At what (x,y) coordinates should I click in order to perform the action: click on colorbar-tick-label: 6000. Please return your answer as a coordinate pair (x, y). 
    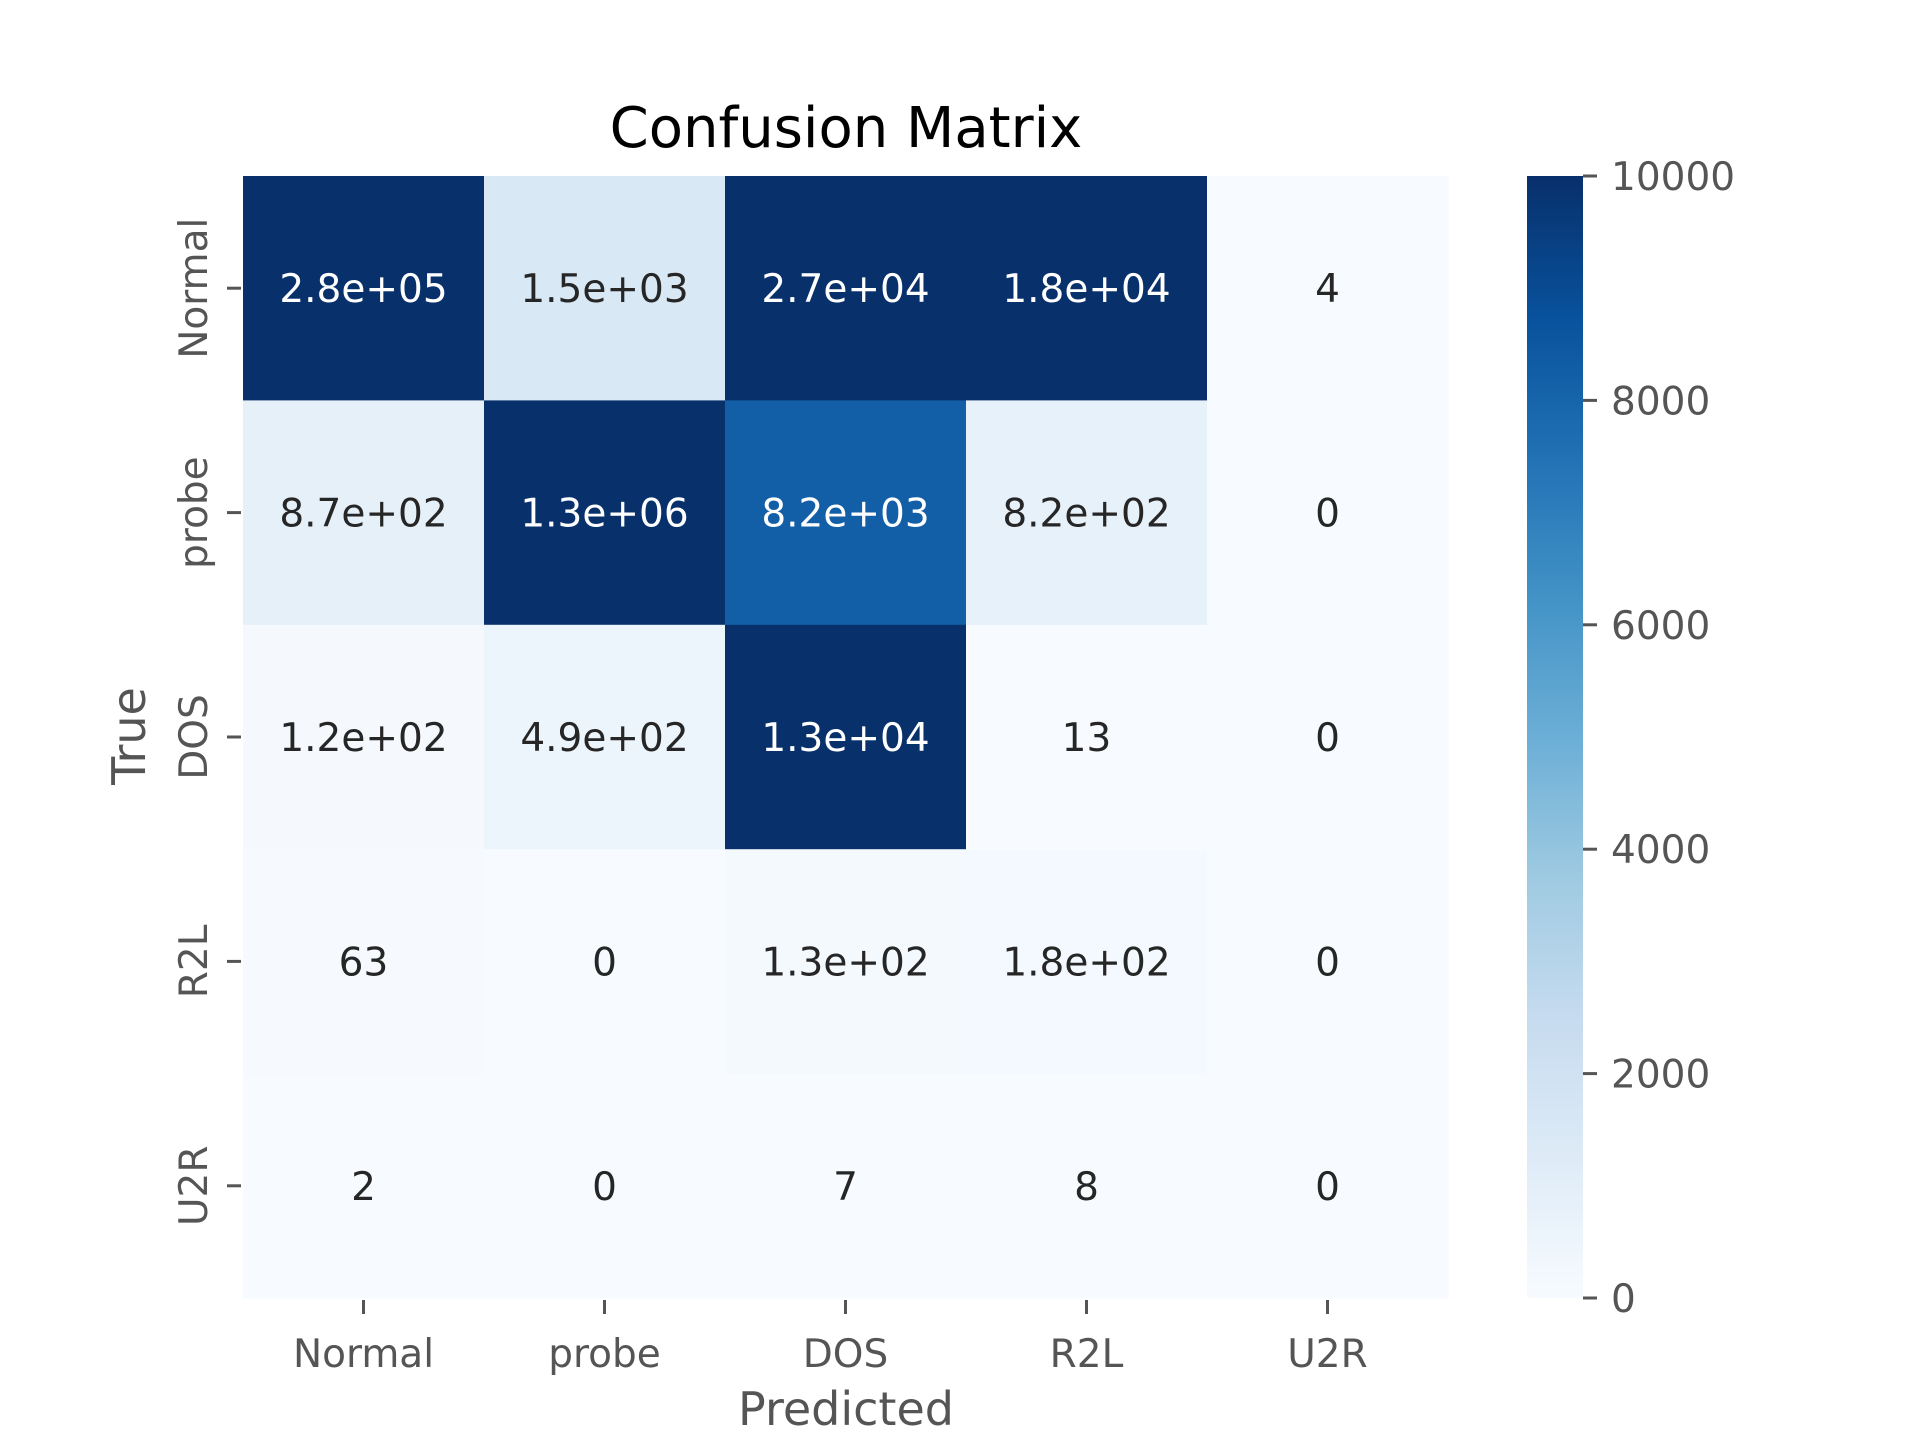
    Looking at the image, I should click on (1660, 626).